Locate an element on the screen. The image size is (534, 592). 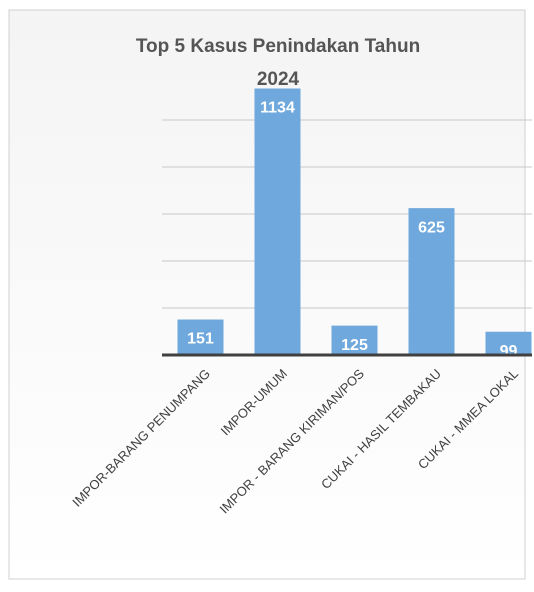
data-label: 125 is located at coordinates (354, 345).